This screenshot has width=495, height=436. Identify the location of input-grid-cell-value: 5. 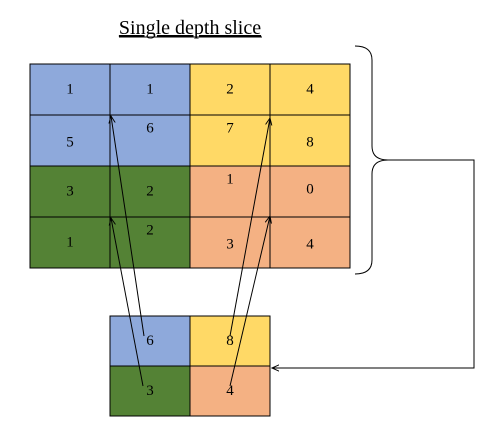
(70, 143).